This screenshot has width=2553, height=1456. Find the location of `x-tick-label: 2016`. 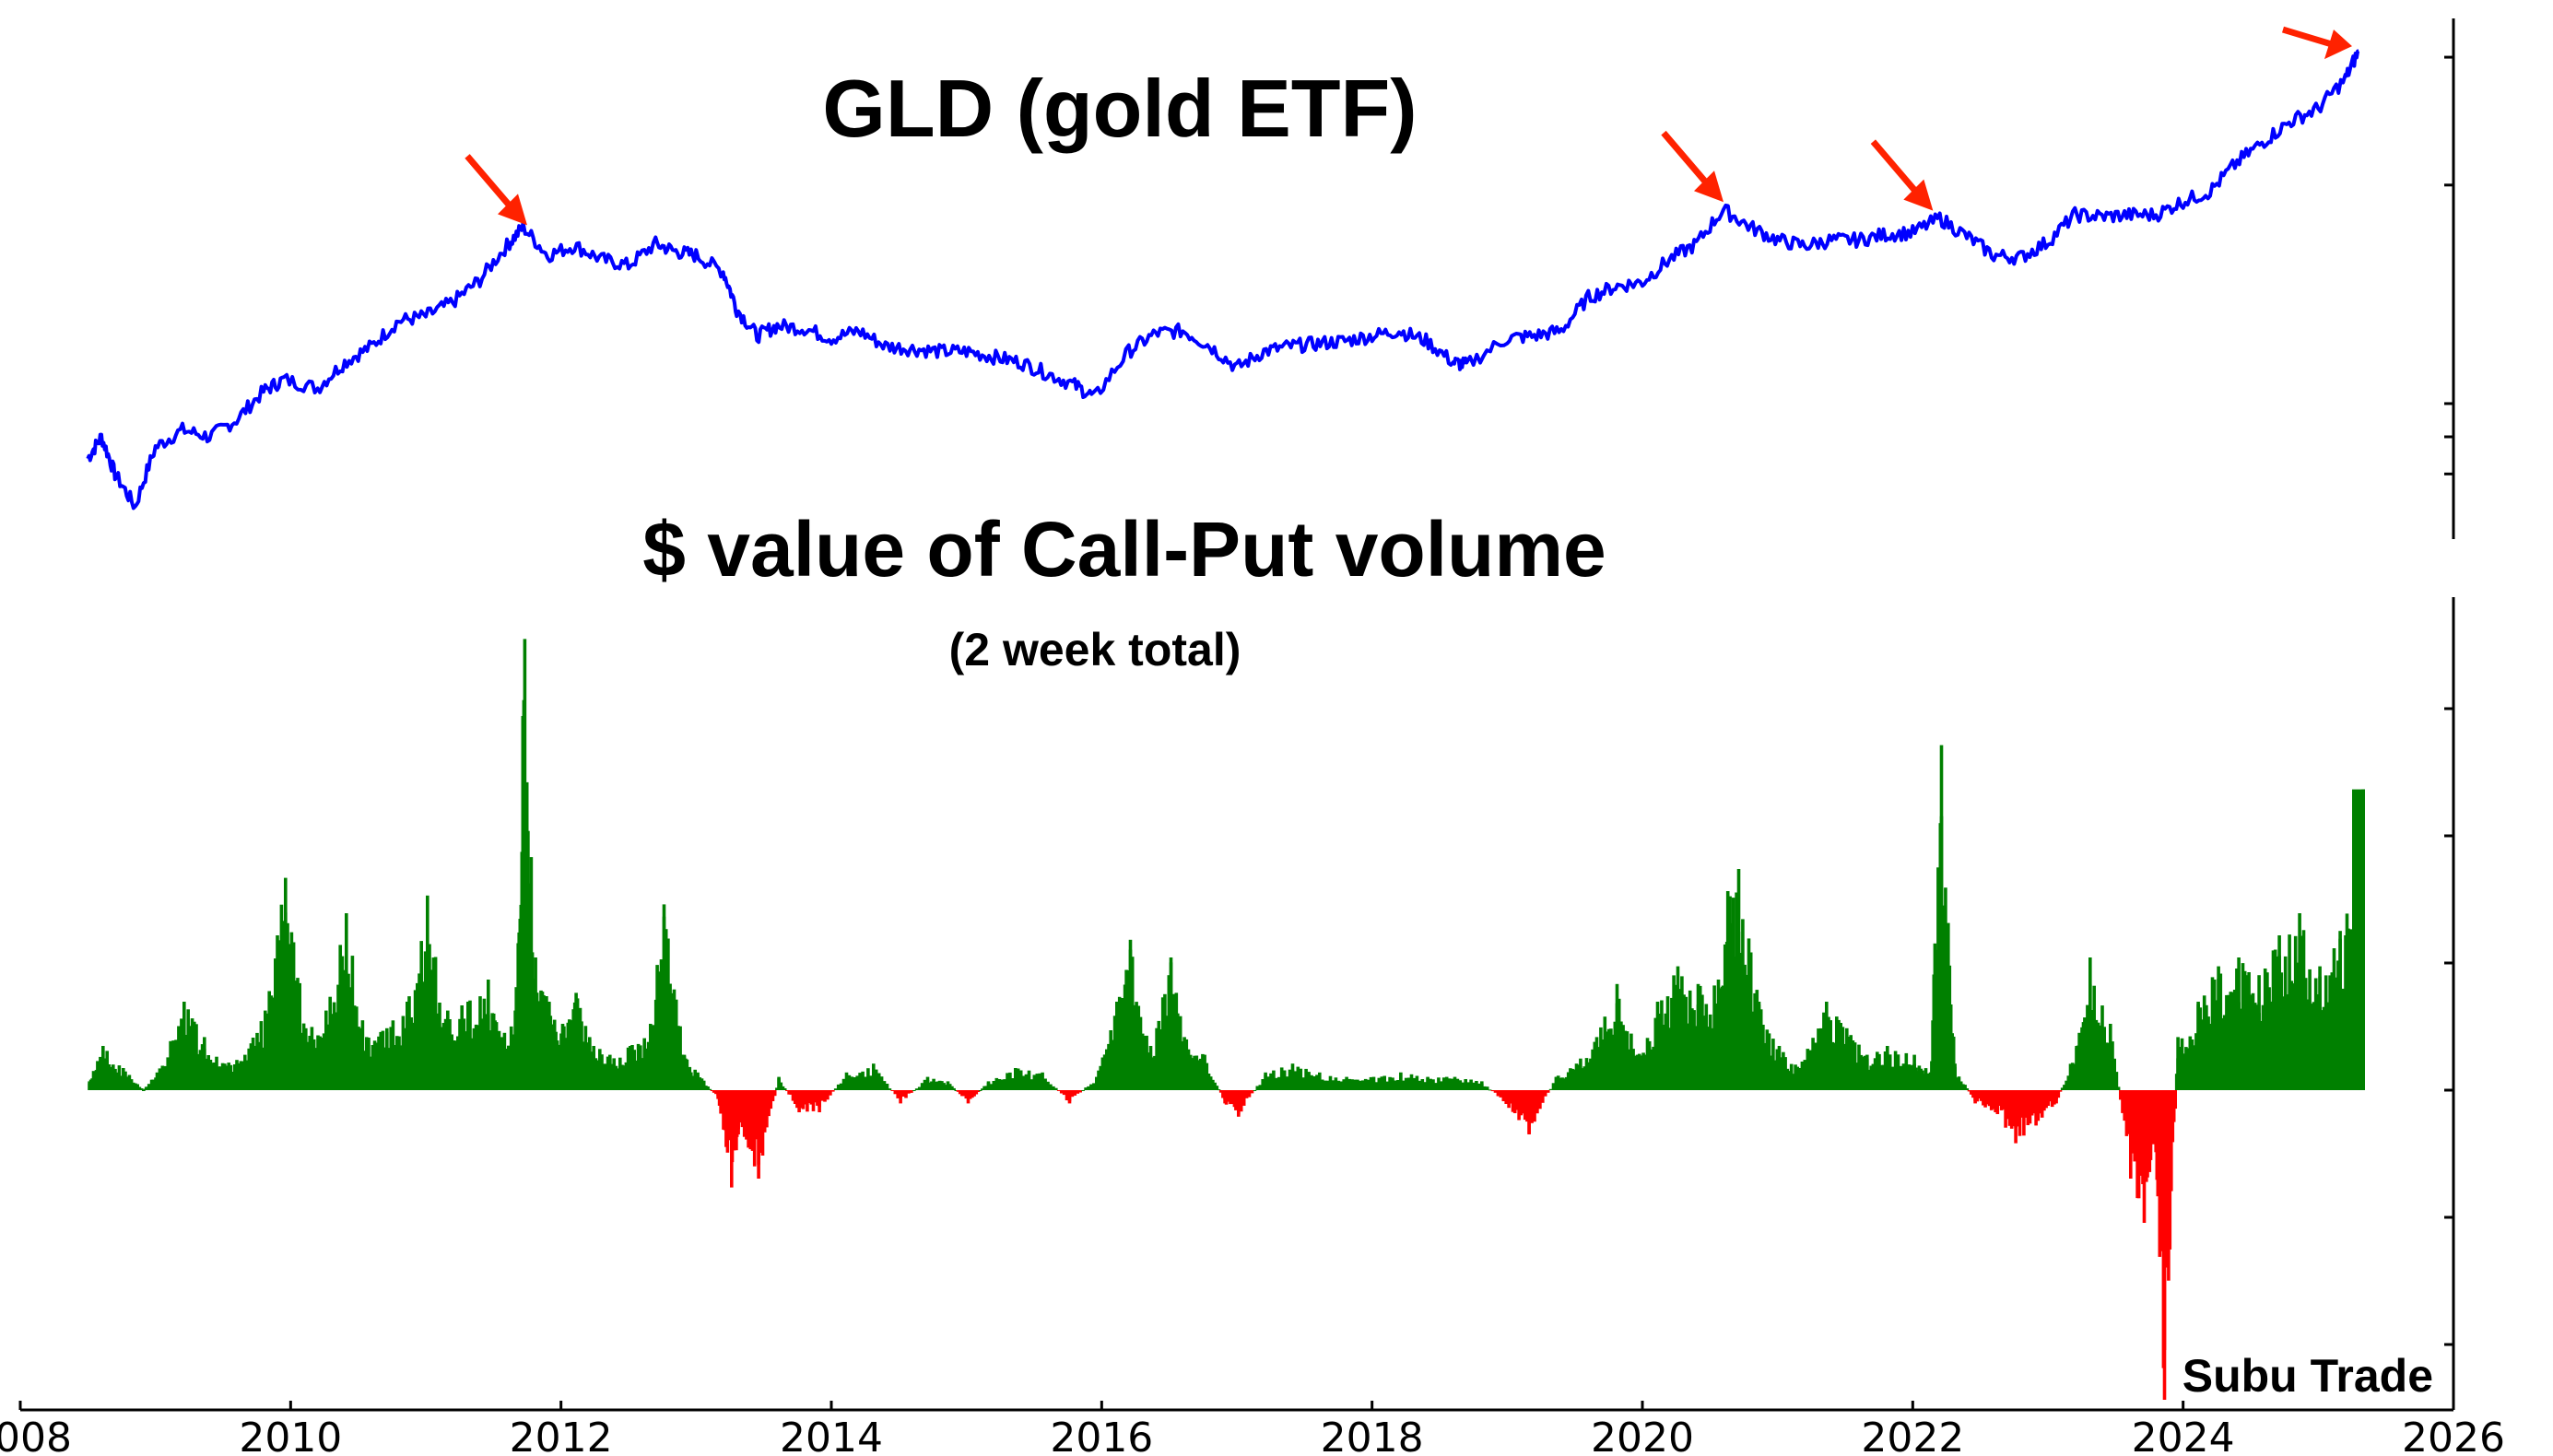

x-tick-label: 2016 is located at coordinates (1101, 1435).